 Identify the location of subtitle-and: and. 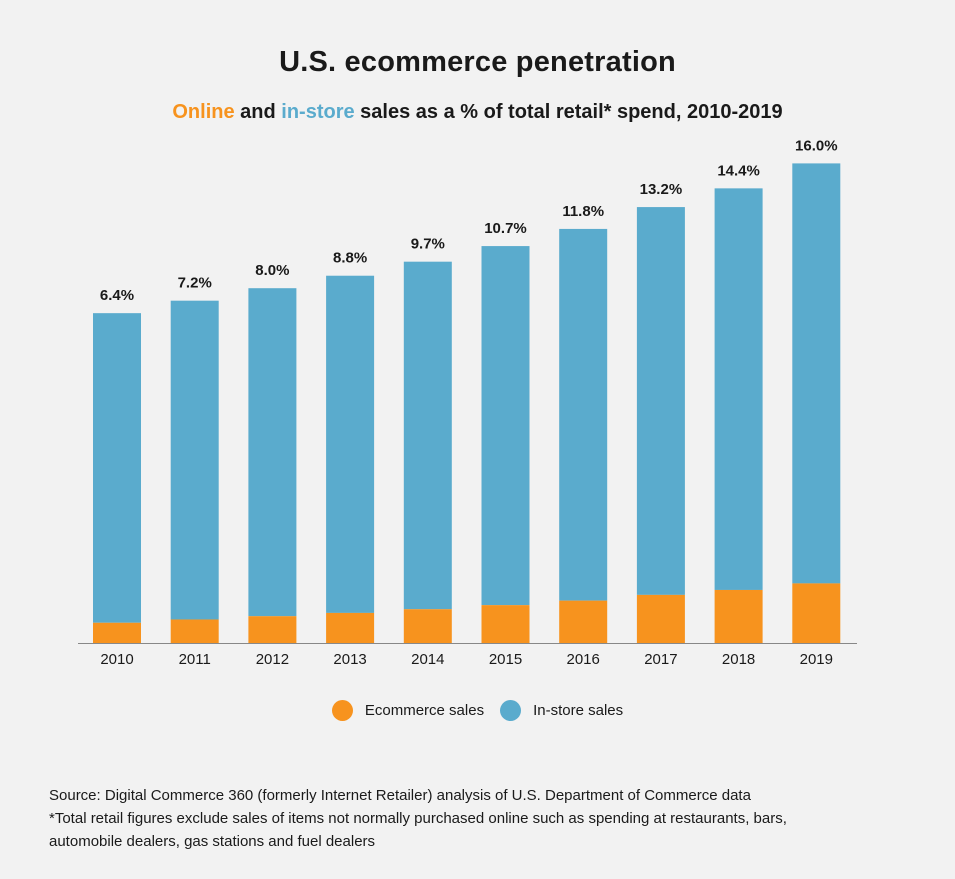
(258, 112).